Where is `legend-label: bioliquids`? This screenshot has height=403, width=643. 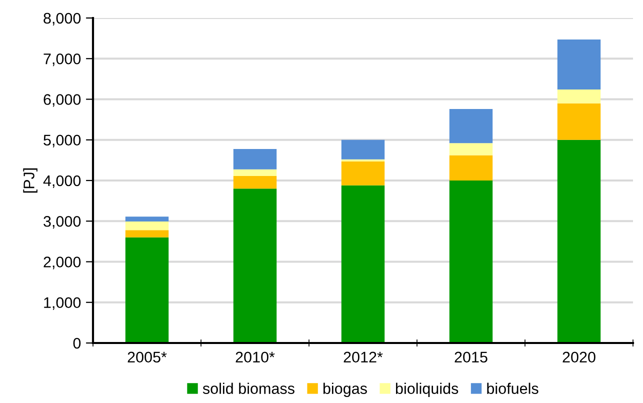
legend-label: bioliquids is located at coordinates (427, 389).